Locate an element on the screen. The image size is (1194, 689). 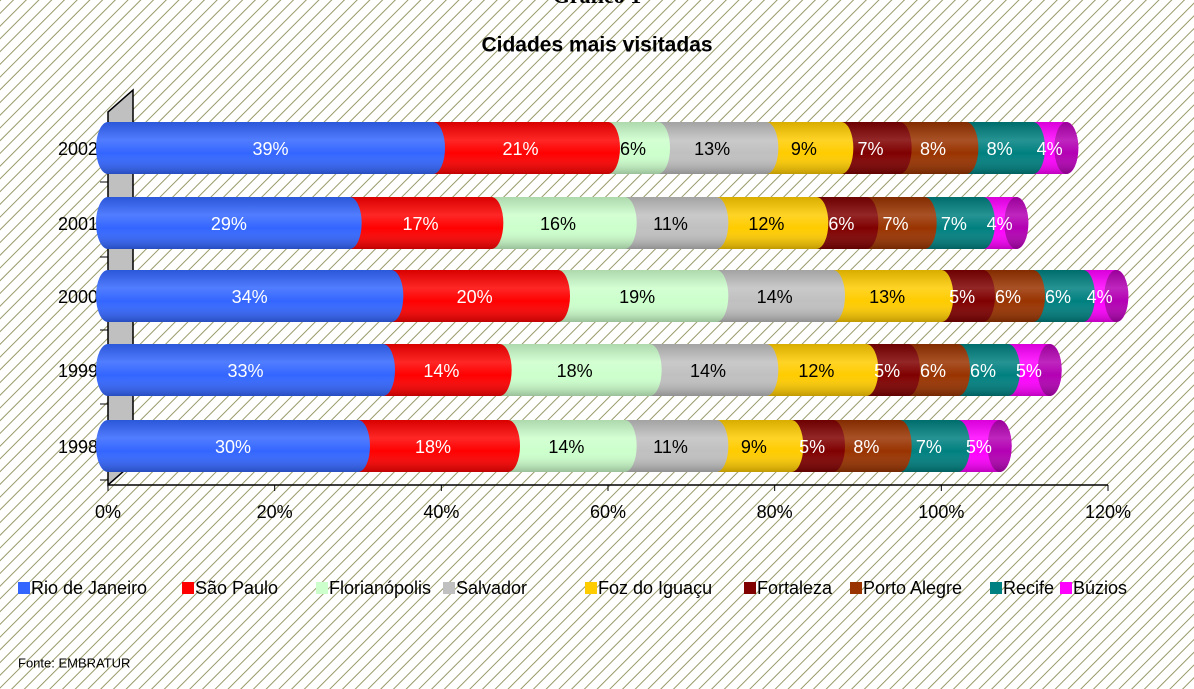
x-tick-label: 100% is located at coordinates (941, 512).